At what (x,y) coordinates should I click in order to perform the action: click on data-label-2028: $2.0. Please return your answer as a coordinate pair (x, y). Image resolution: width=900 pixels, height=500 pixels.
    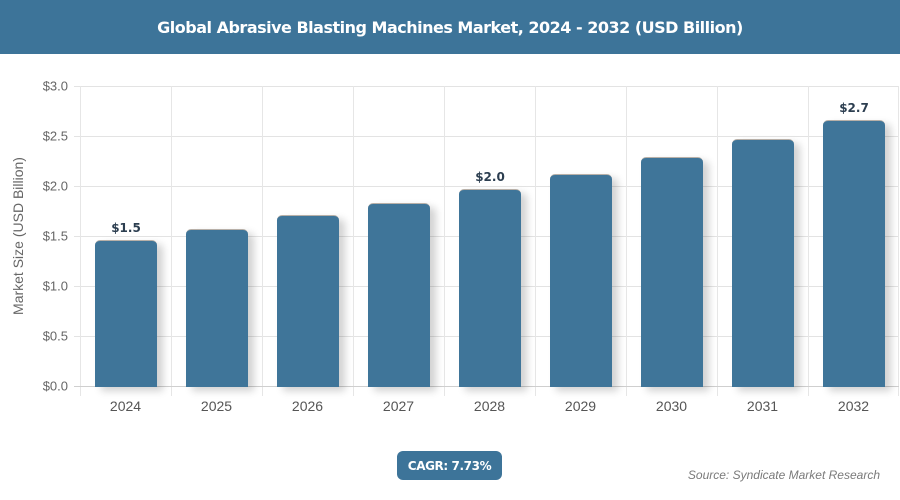
    Looking at the image, I should click on (490, 177).